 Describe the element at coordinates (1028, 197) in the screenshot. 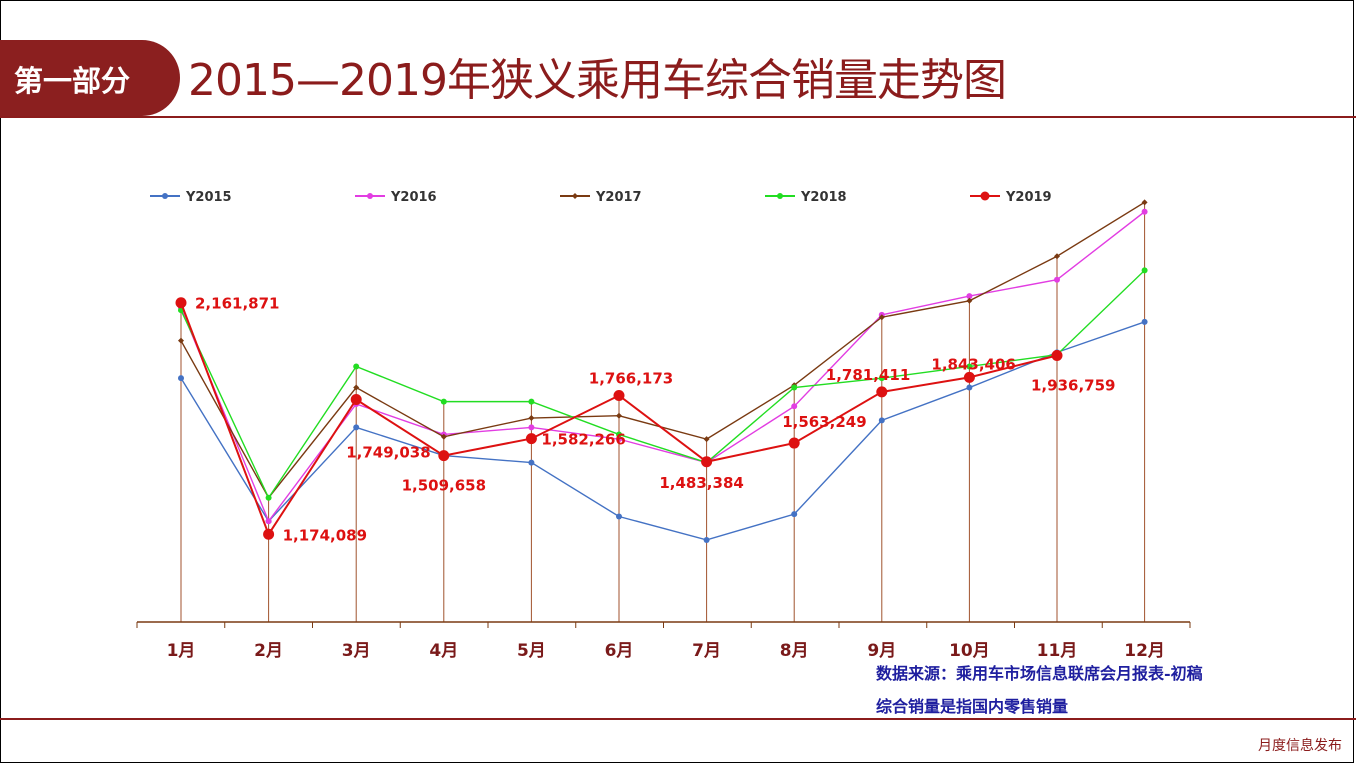

I see `legend-label-y2019: Y2019` at that location.